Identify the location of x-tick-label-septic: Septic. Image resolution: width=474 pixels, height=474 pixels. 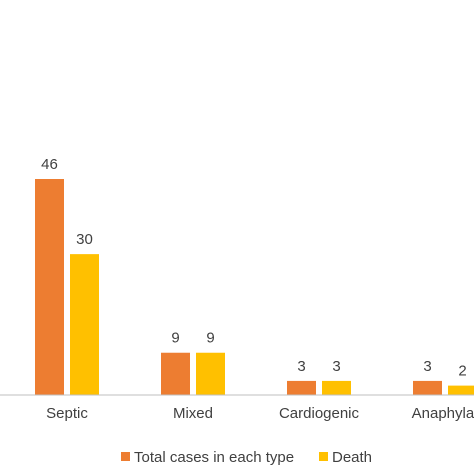
(67, 413).